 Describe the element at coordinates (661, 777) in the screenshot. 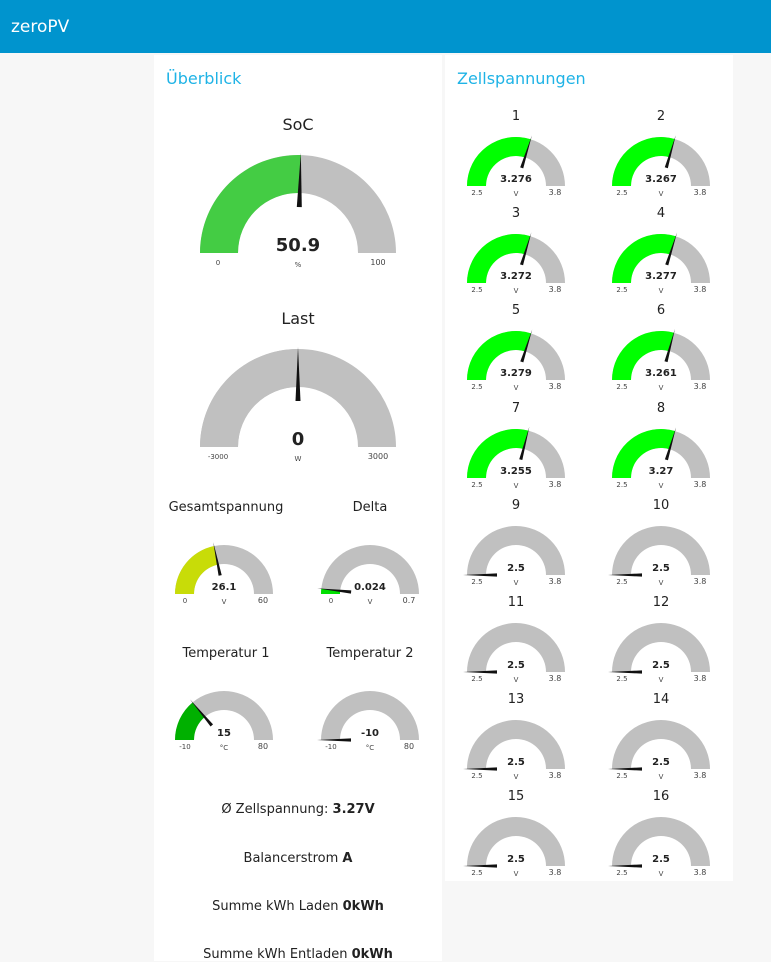

I see `cell-14-gauge-unit: V` at that location.